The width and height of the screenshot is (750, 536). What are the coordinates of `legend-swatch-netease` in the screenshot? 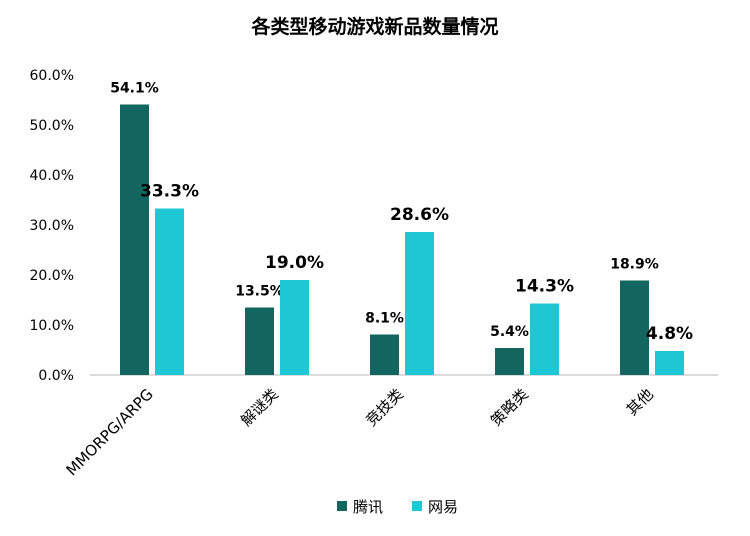 It's located at (417, 506).